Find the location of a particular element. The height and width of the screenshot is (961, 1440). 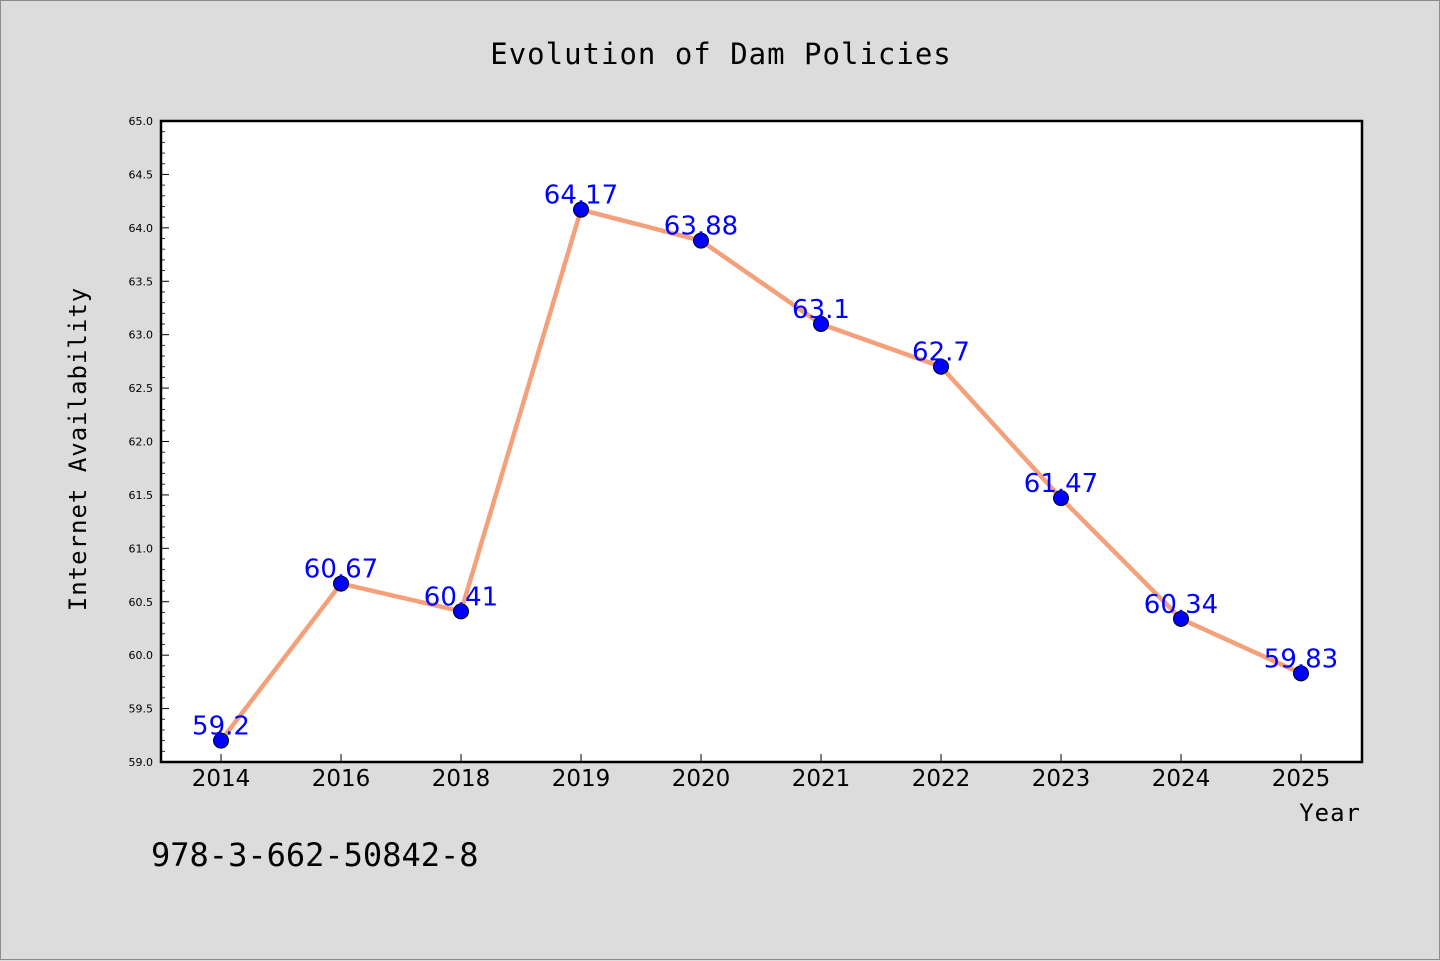

x-tick-label: 2022 is located at coordinates (941, 779).